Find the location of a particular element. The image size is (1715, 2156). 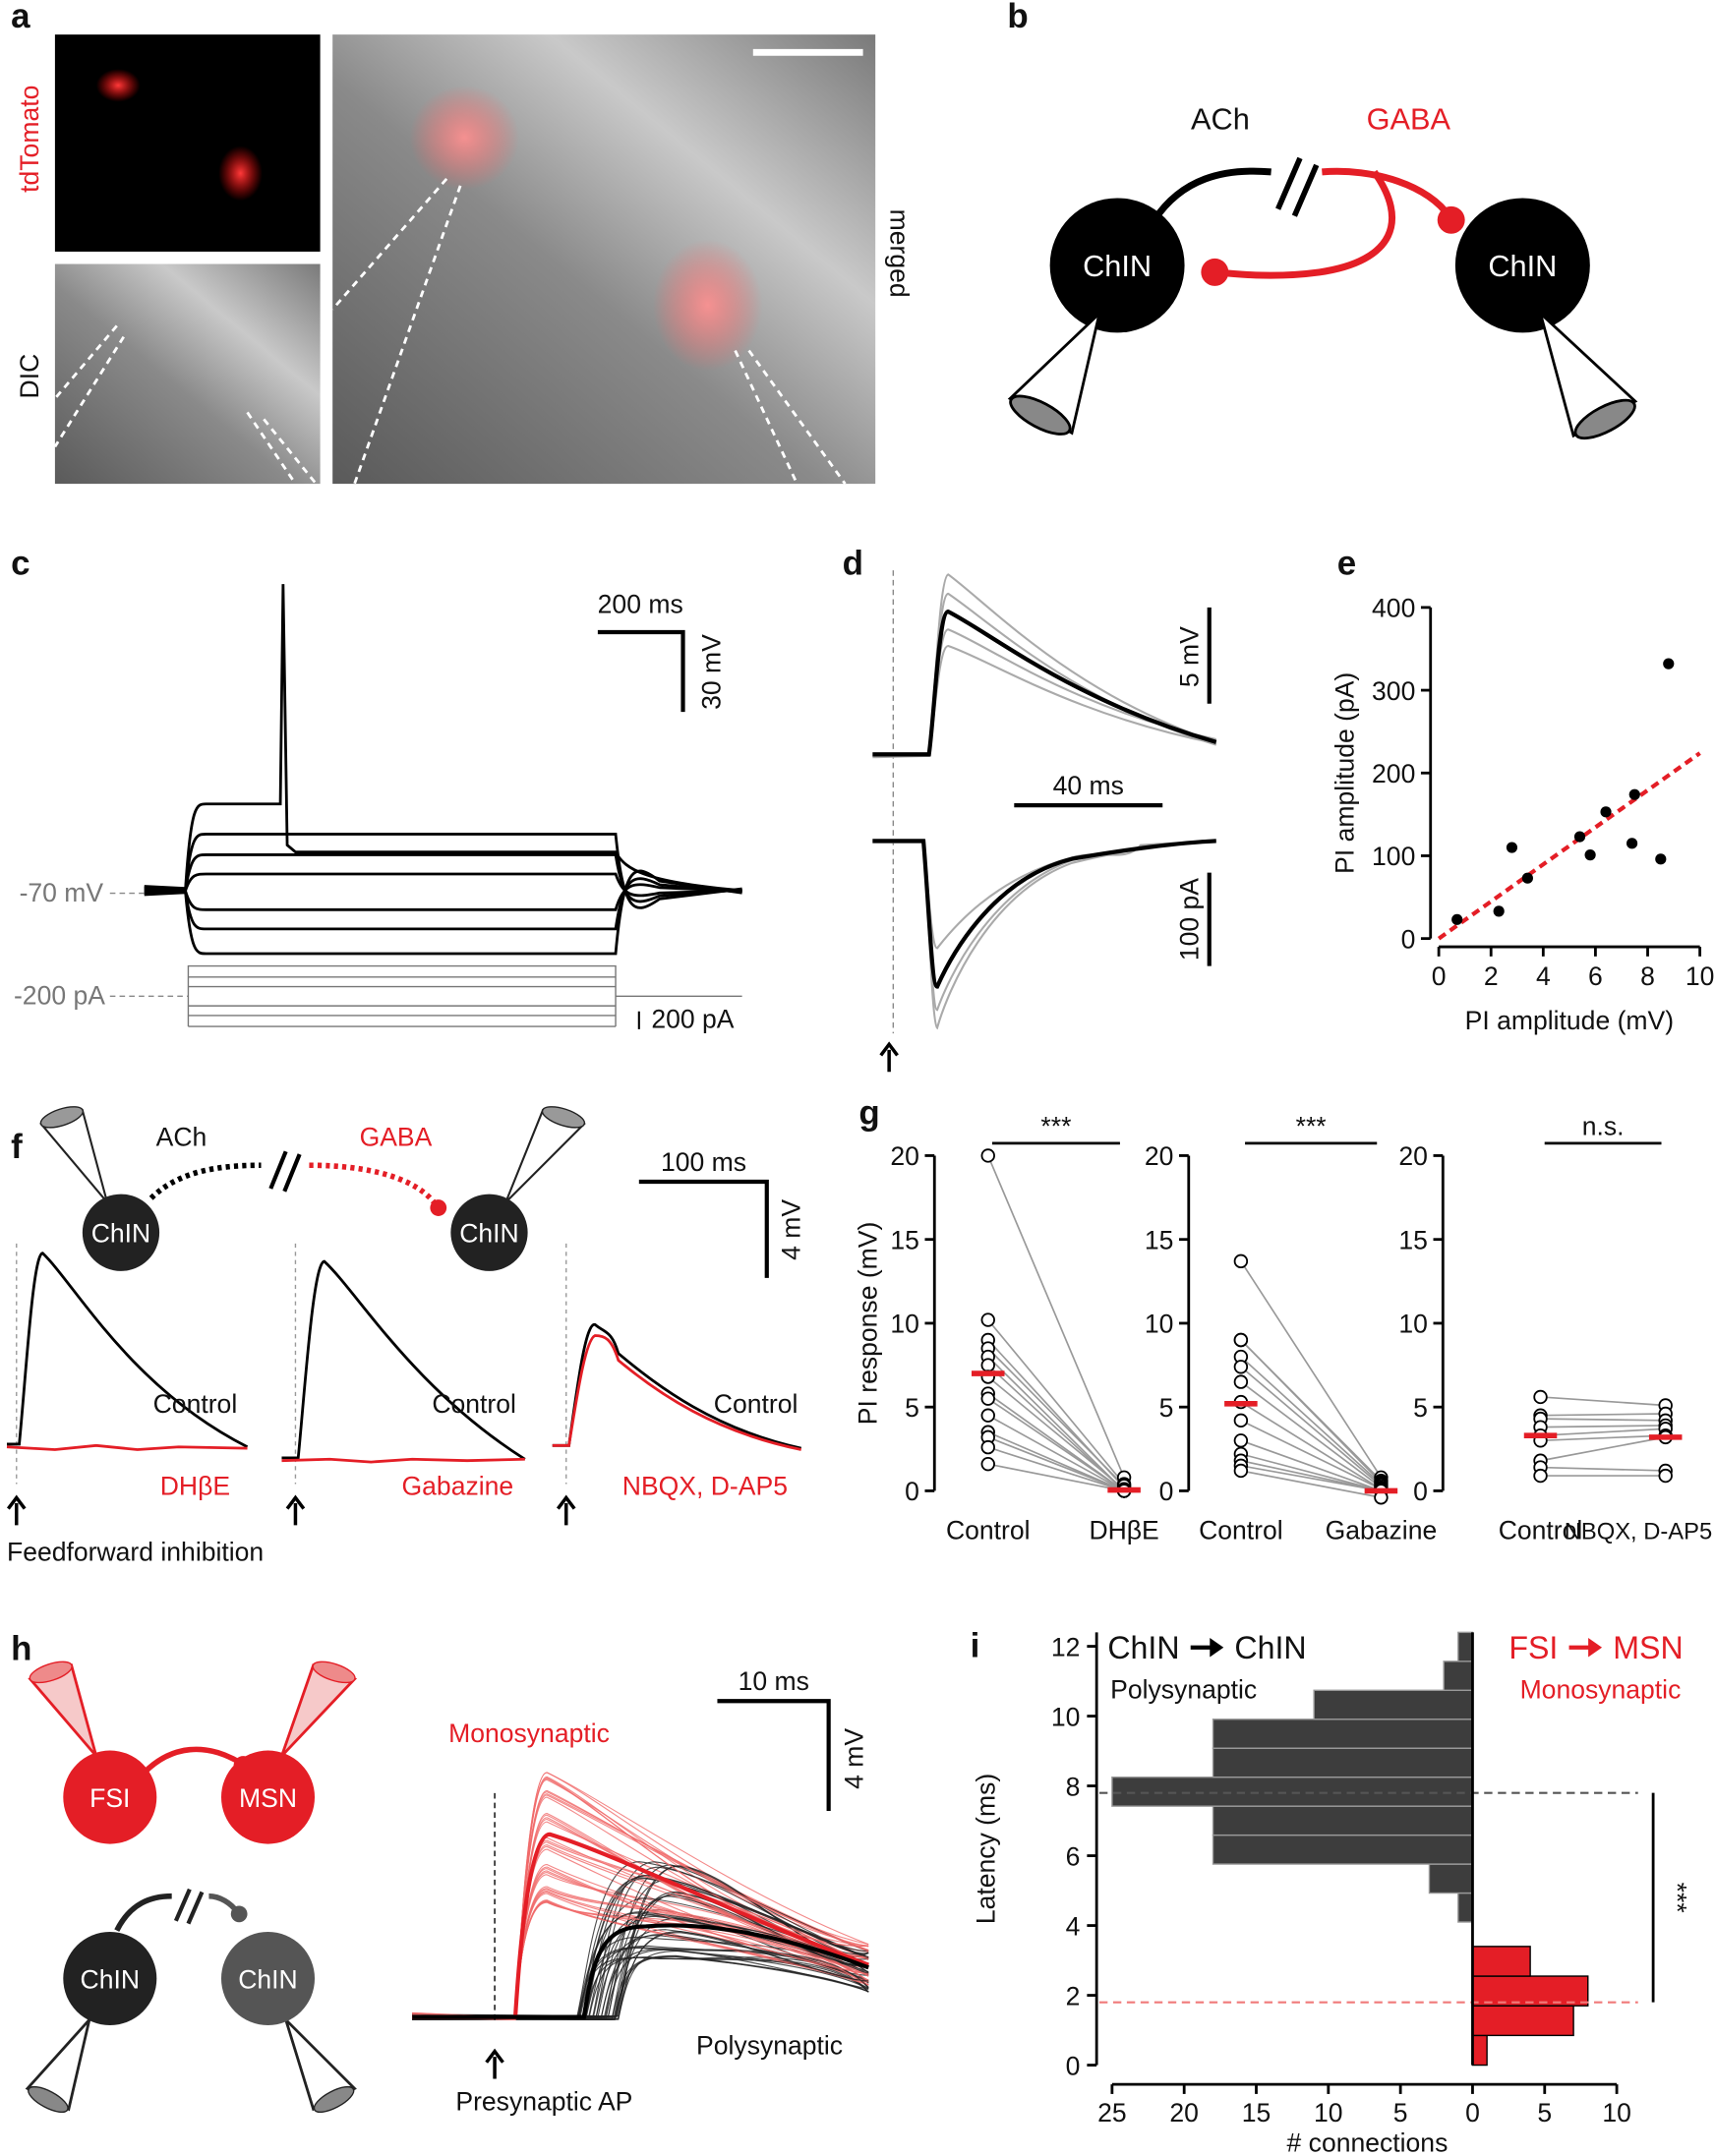

label-ach: ACh is located at coordinates (181, 1137).